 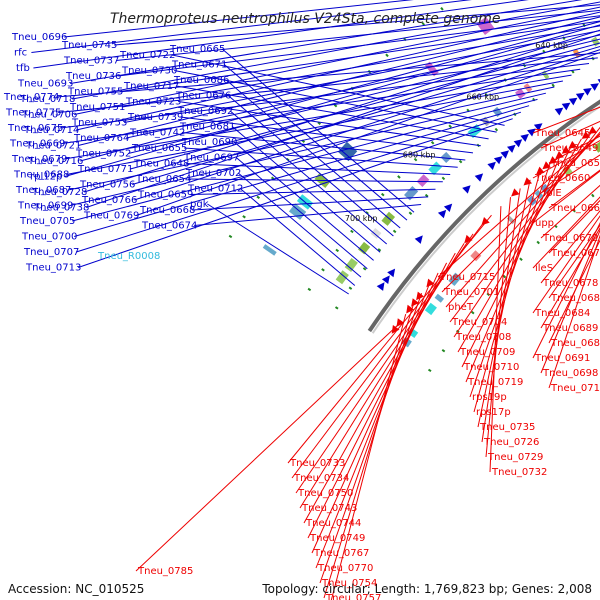 What do you see at coordinates (197, 49) in the screenshot?
I see `plus-label-48: Tneu_0665` at bounding box center [197, 49].